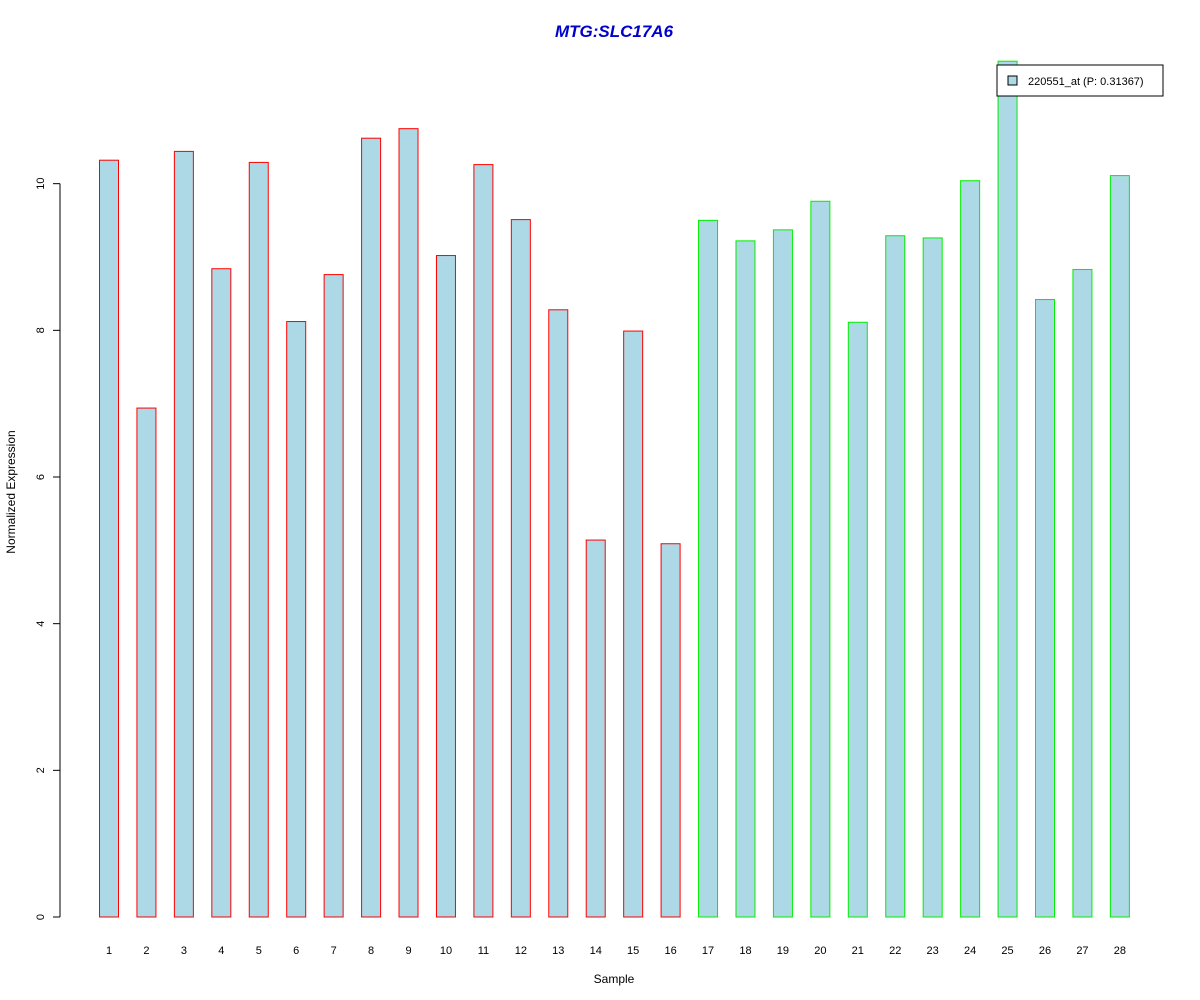 The height and width of the screenshot is (1000, 1200). What do you see at coordinates (41, 624) in the screenshot?
I see `y-tick-label: 4` at bounding box center [41, 624].